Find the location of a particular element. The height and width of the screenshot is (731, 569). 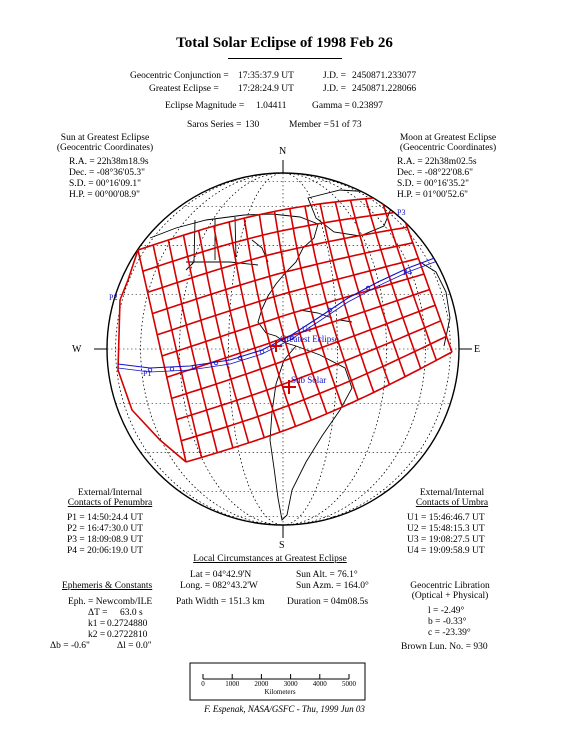

u1-label: U1 is located at coordinates (307, 329).